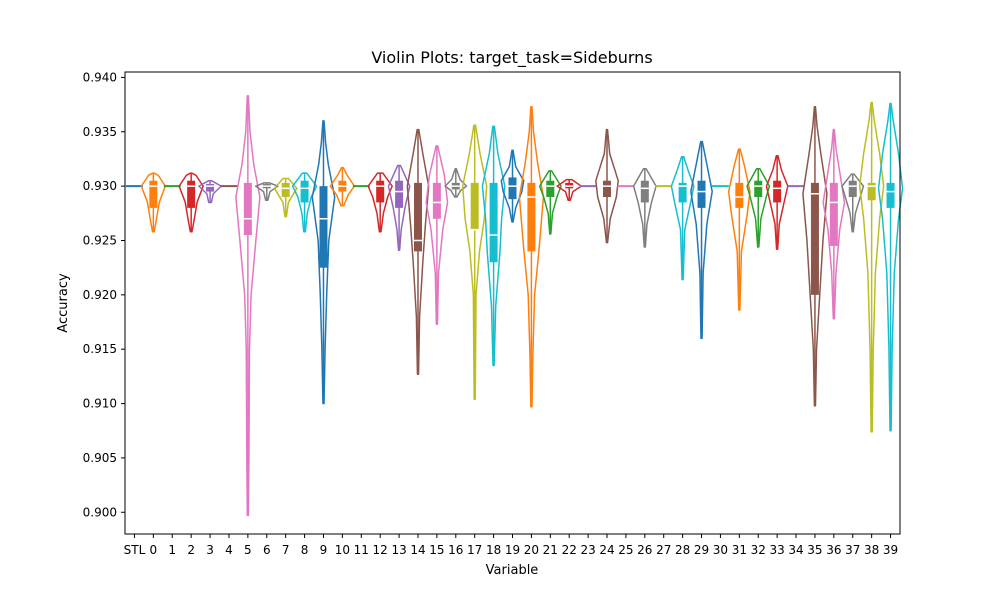 Image resolution: width=1000 pixels, height=600 pixels. Describe the element at coordinates (342, 550) in the screenshot. I see `x-tick-label-11: 10` at that location.